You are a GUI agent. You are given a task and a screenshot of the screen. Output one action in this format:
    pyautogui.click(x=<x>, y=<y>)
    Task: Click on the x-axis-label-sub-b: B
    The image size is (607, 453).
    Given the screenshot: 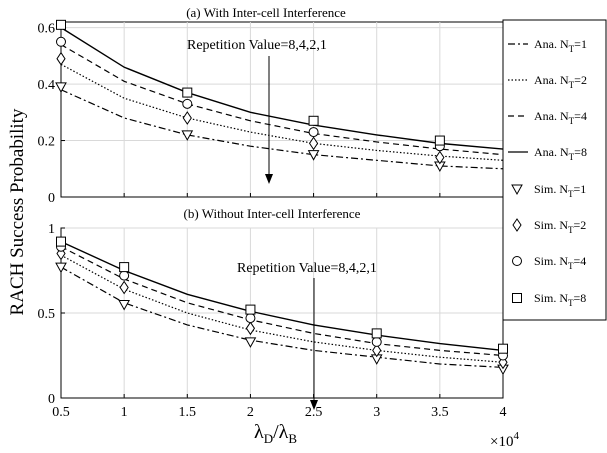 What is the action you would take?
    pyautogui.click(x=292, y=438)
    